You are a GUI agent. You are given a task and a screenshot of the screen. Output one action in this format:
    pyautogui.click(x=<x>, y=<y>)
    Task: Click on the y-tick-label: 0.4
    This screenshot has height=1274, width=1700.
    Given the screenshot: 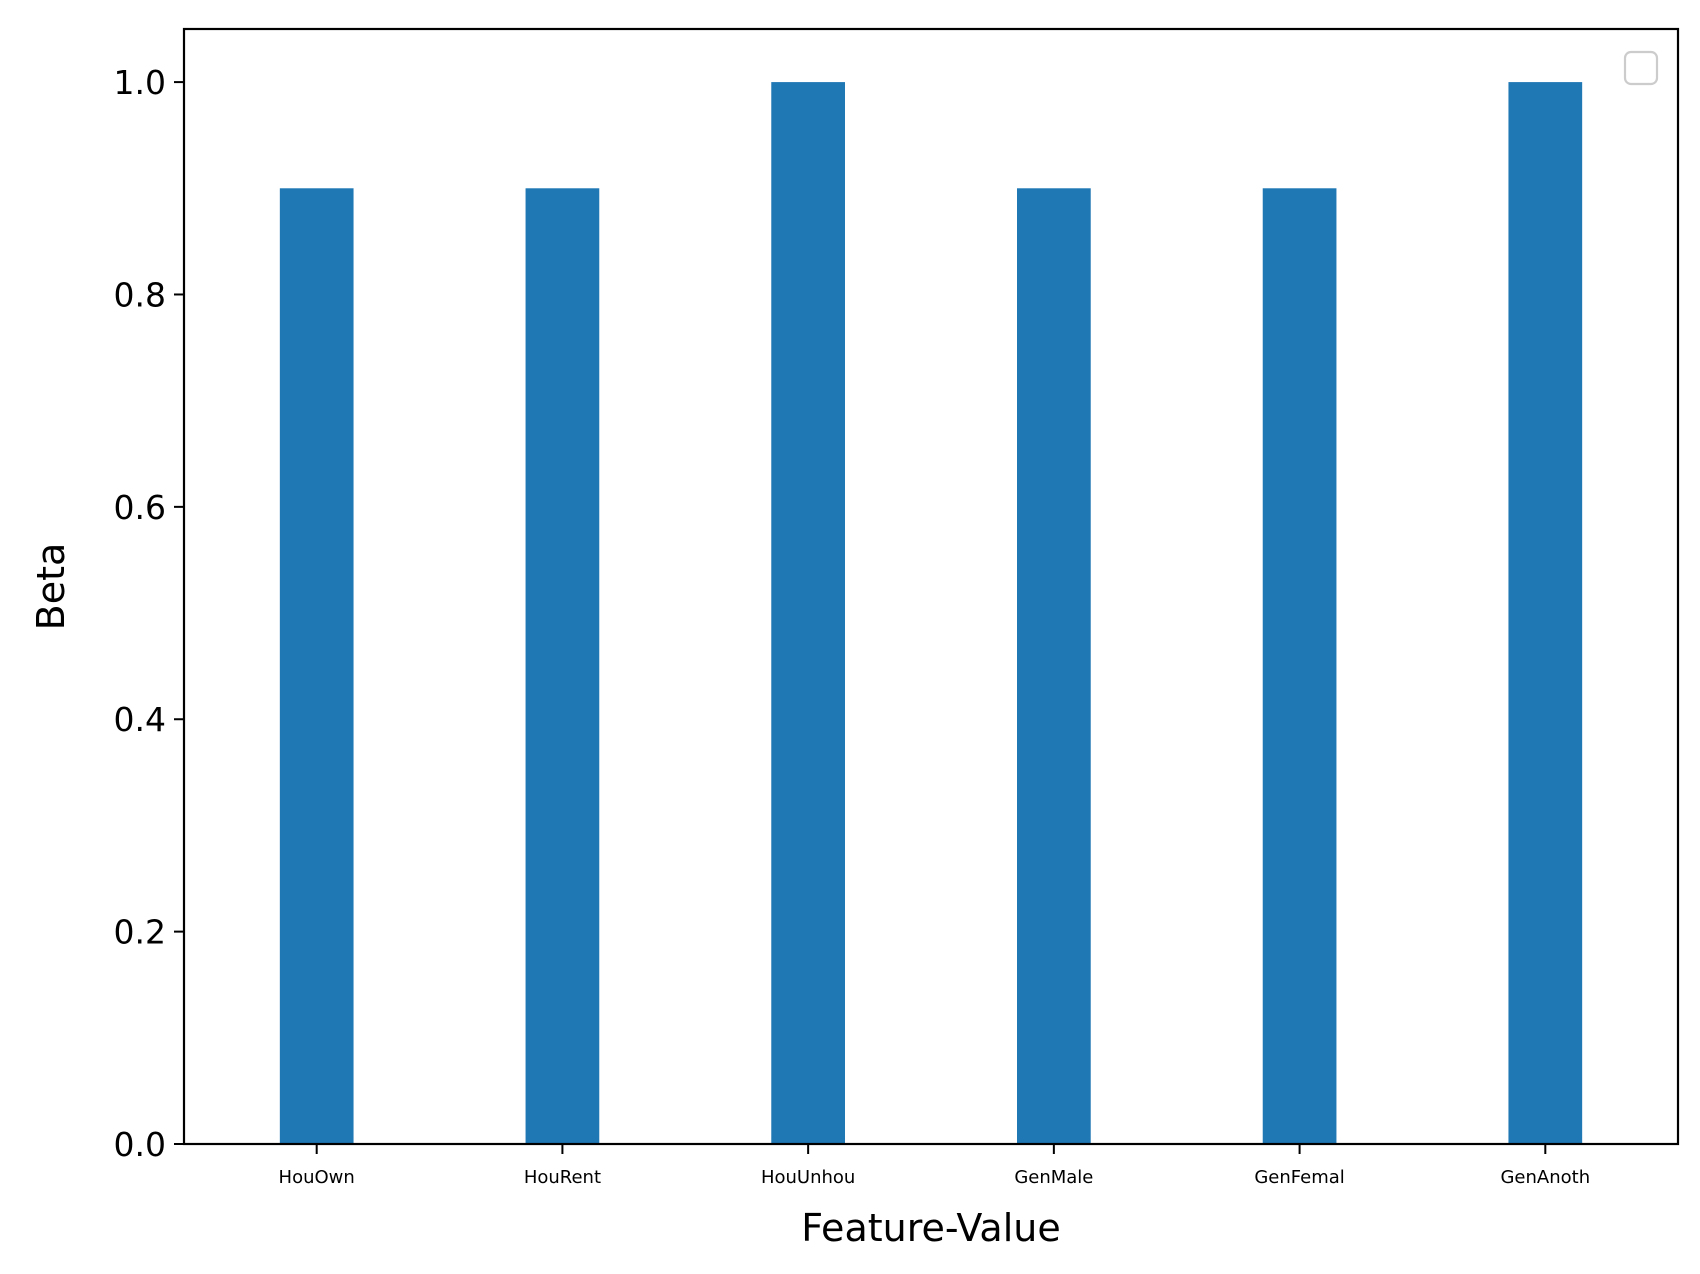 What is the action you would take?
    pyautogui.click(x=140, y=719)
    